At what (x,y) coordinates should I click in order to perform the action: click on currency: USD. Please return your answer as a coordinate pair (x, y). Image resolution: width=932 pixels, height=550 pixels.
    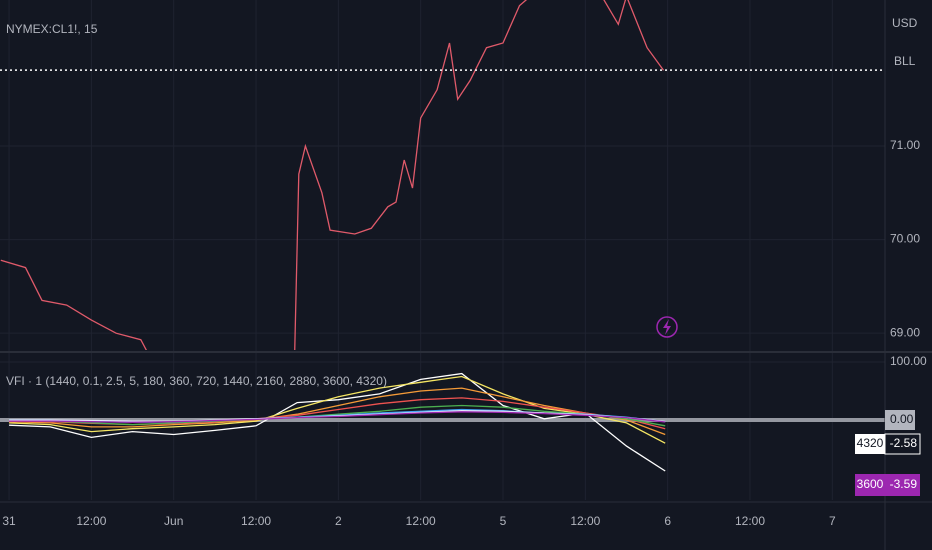
    Looking at the image, I should click on (905, 23).